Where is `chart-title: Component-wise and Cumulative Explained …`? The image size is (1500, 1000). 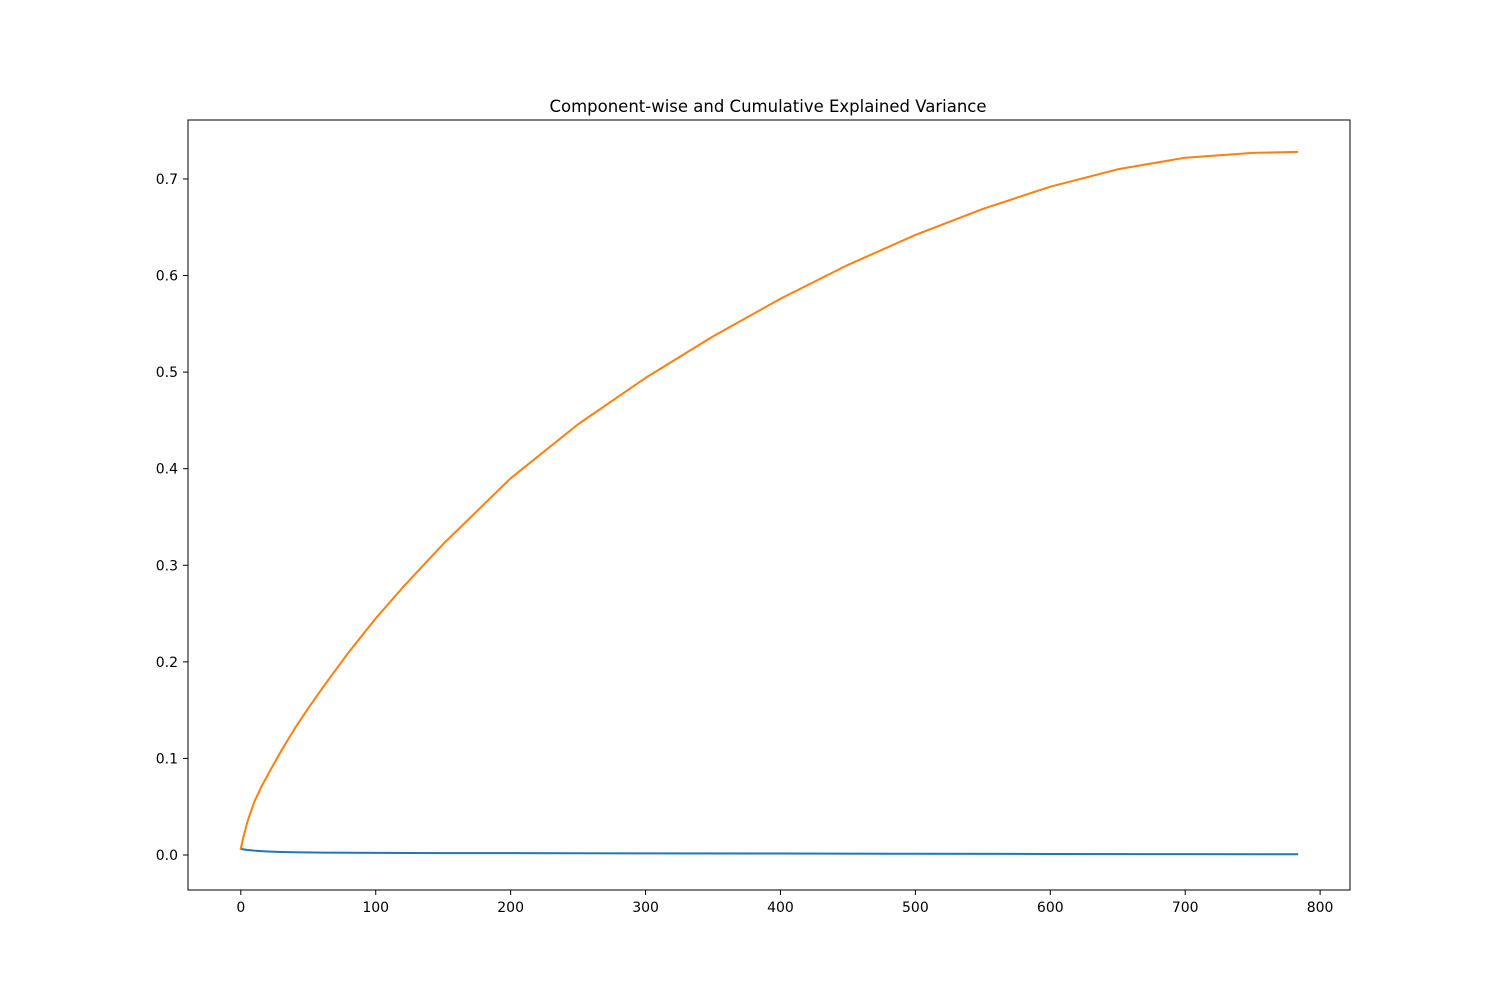
chart-title: Component-wise and Cumulative Explained … is located at coordinates (767, 106).